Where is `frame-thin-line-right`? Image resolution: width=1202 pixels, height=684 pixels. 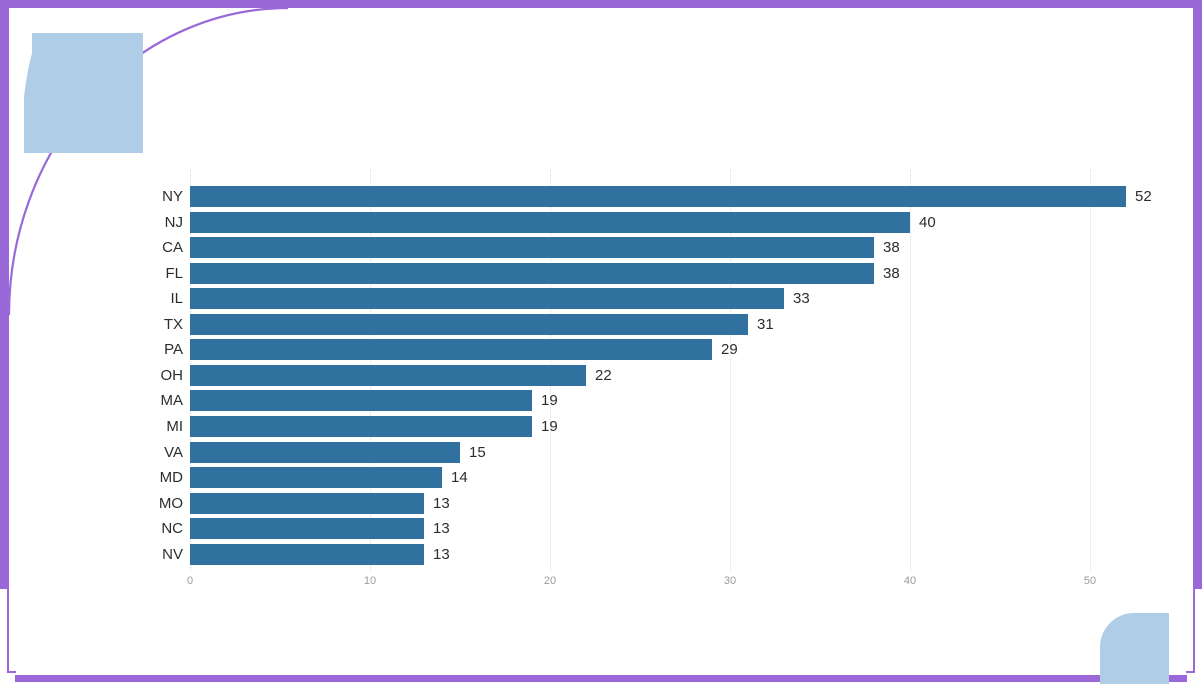 frame-thin-line-right is located at coordinates (1194, 631).